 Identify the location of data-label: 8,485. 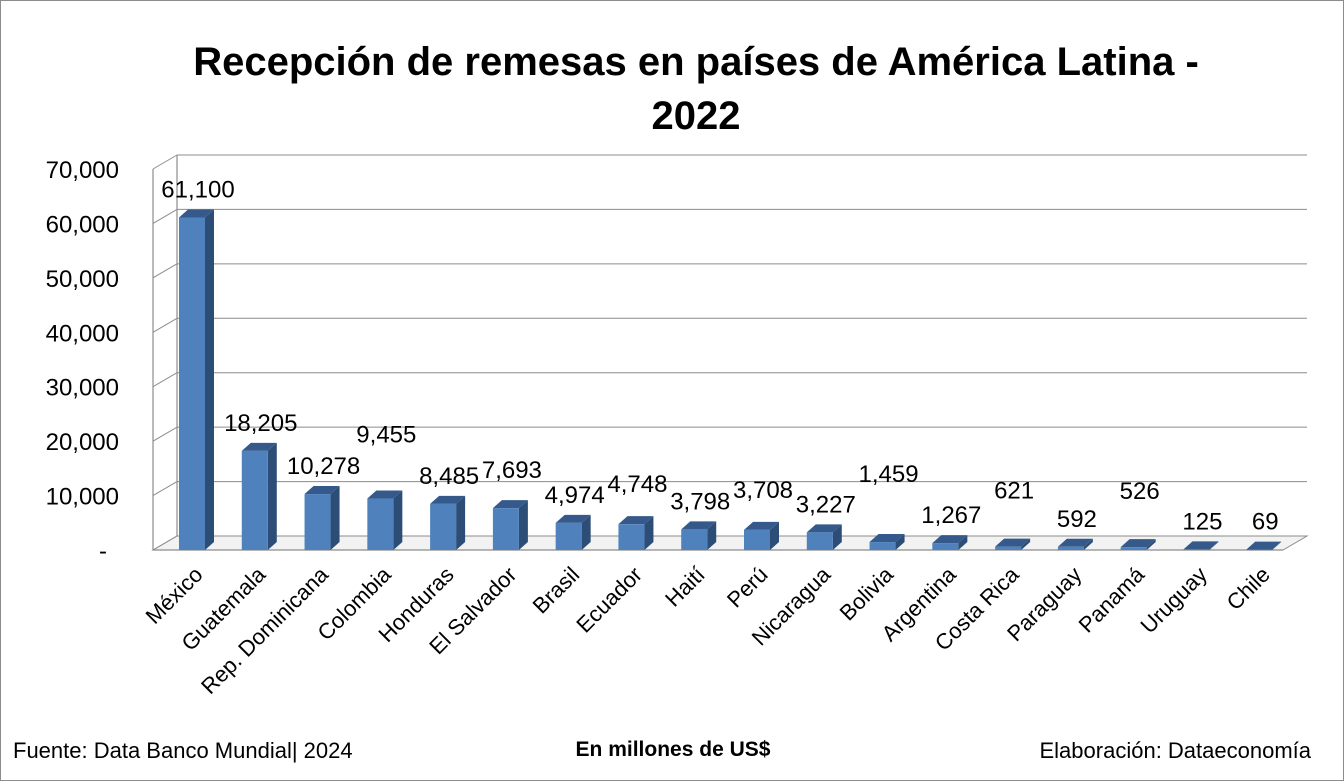
(449, 476).